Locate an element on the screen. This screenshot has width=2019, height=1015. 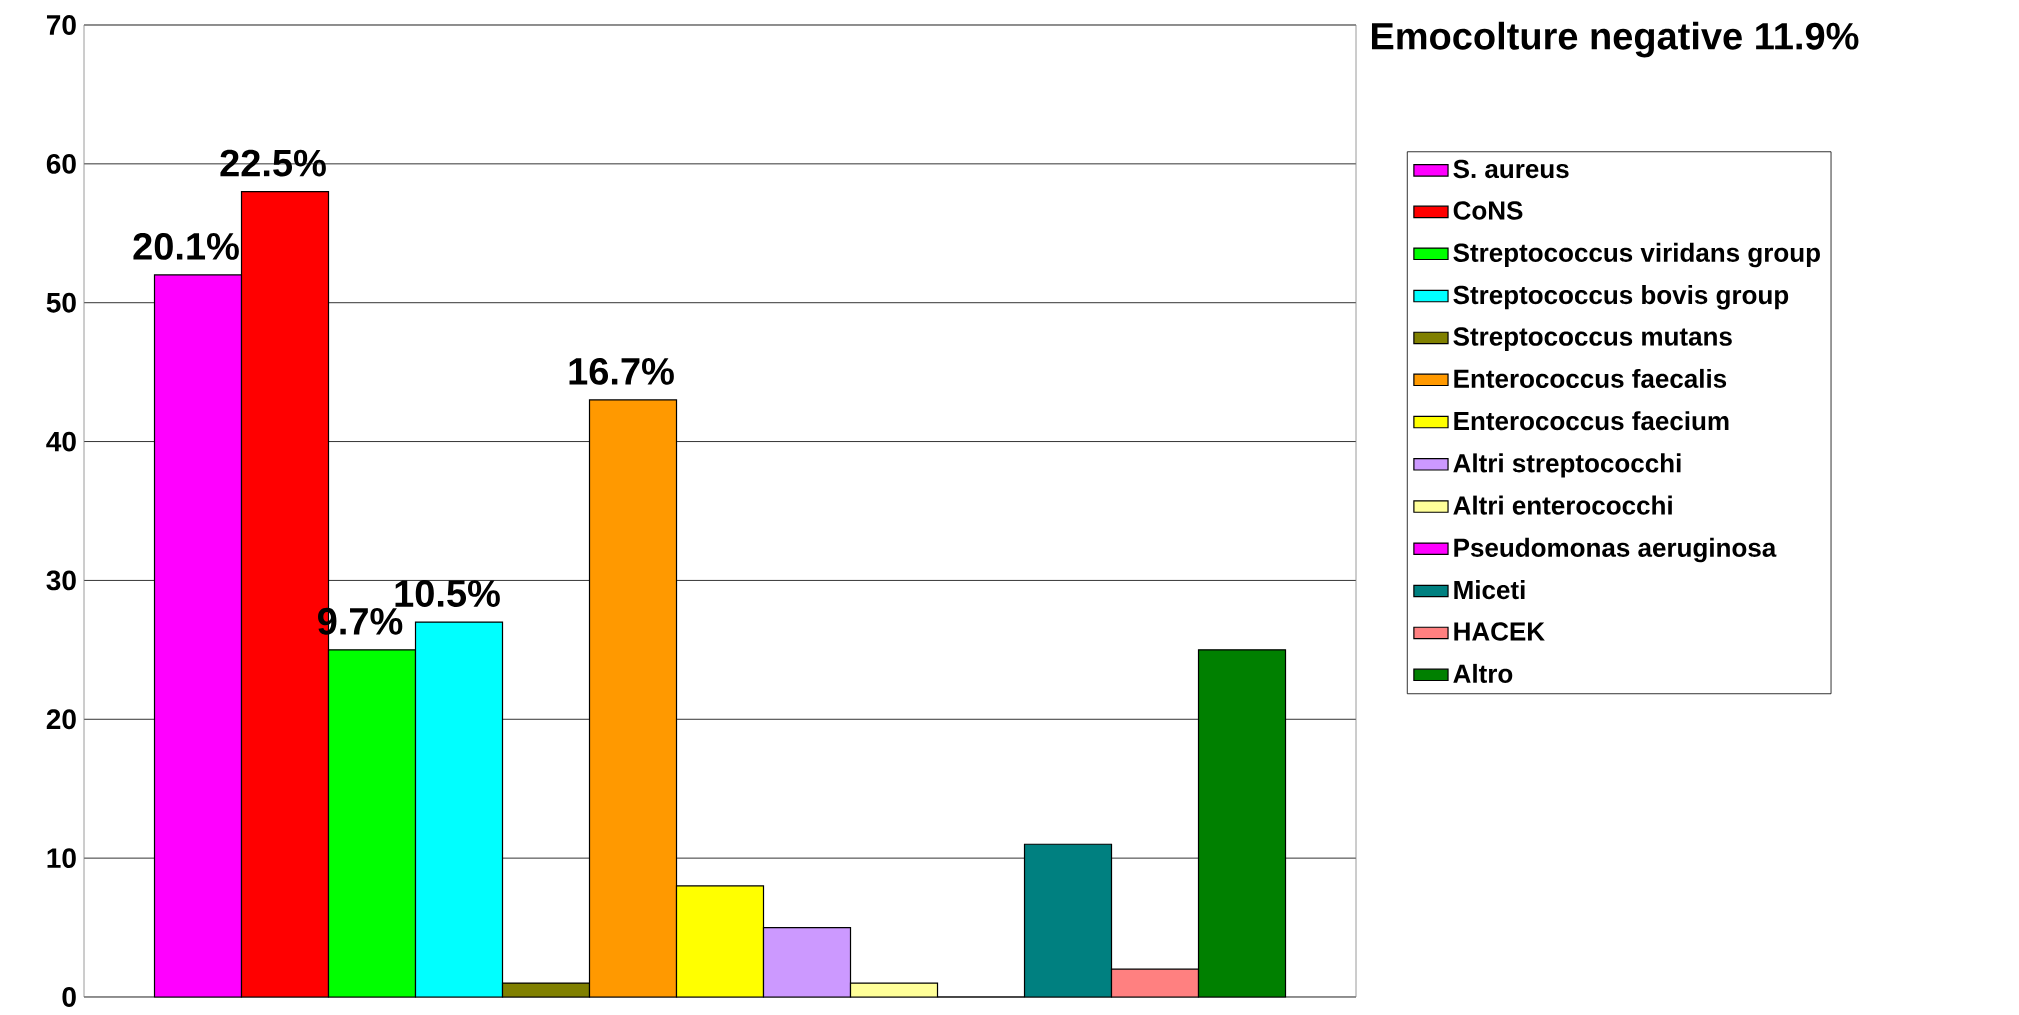
y-tick-label: 20 is located at coordinates (61, 719).